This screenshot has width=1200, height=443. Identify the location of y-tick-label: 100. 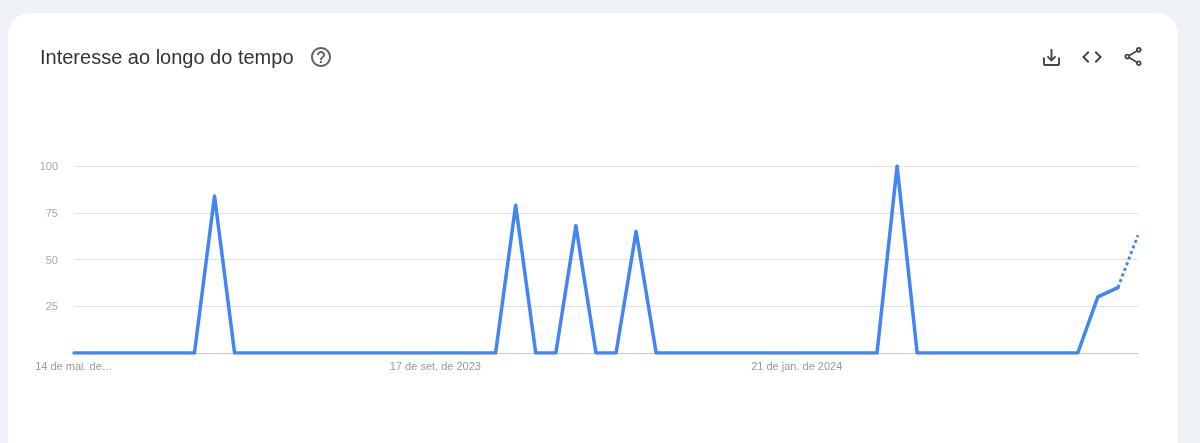
(48, 166).